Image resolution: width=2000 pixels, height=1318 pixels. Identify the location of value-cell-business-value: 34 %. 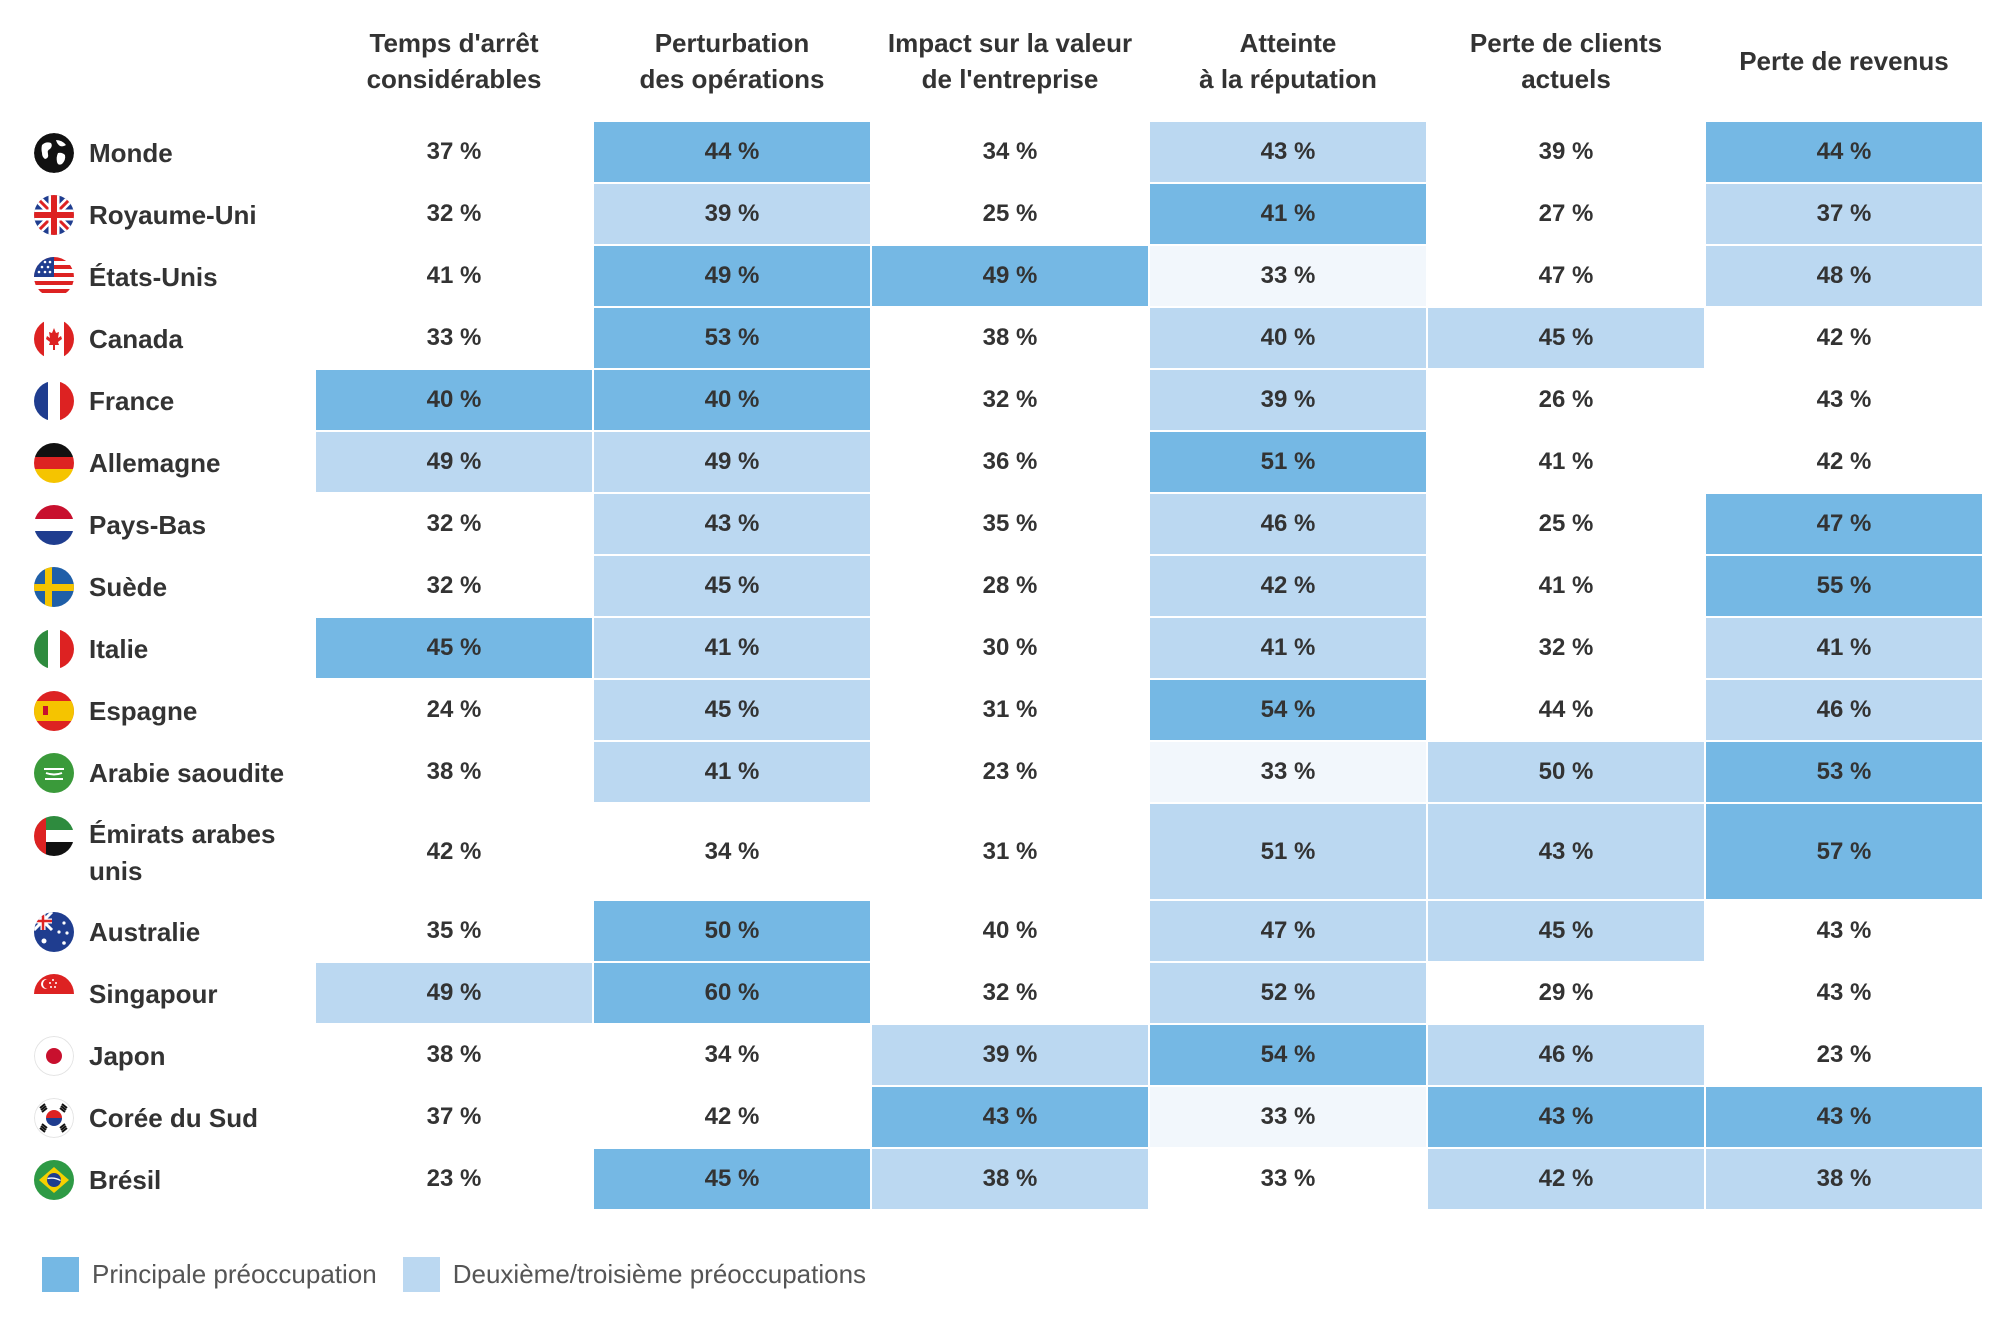
(1010, 151).